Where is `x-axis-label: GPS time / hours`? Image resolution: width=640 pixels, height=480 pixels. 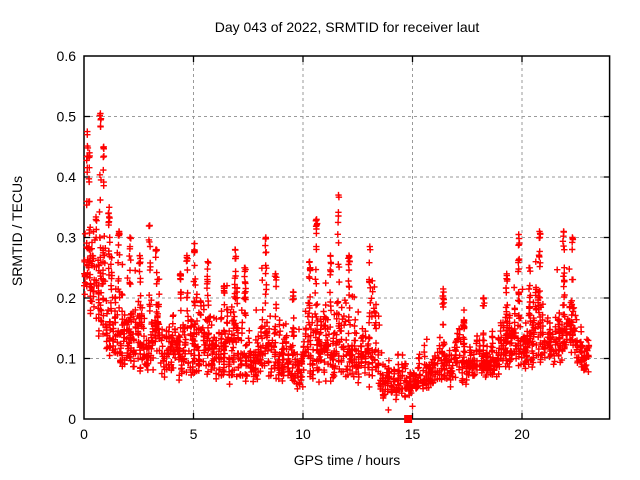
x-axis-label: GPS time / hours is located at coordinates (347, 460).